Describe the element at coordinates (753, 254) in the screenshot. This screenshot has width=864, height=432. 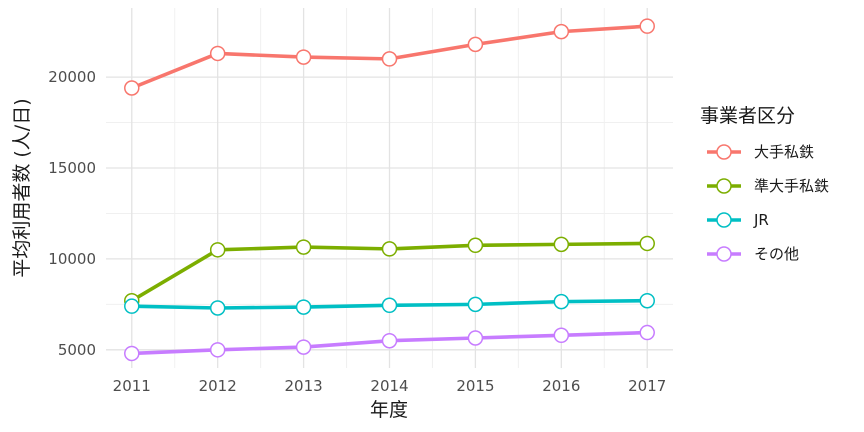
I see `legend-item: その他` at that location.